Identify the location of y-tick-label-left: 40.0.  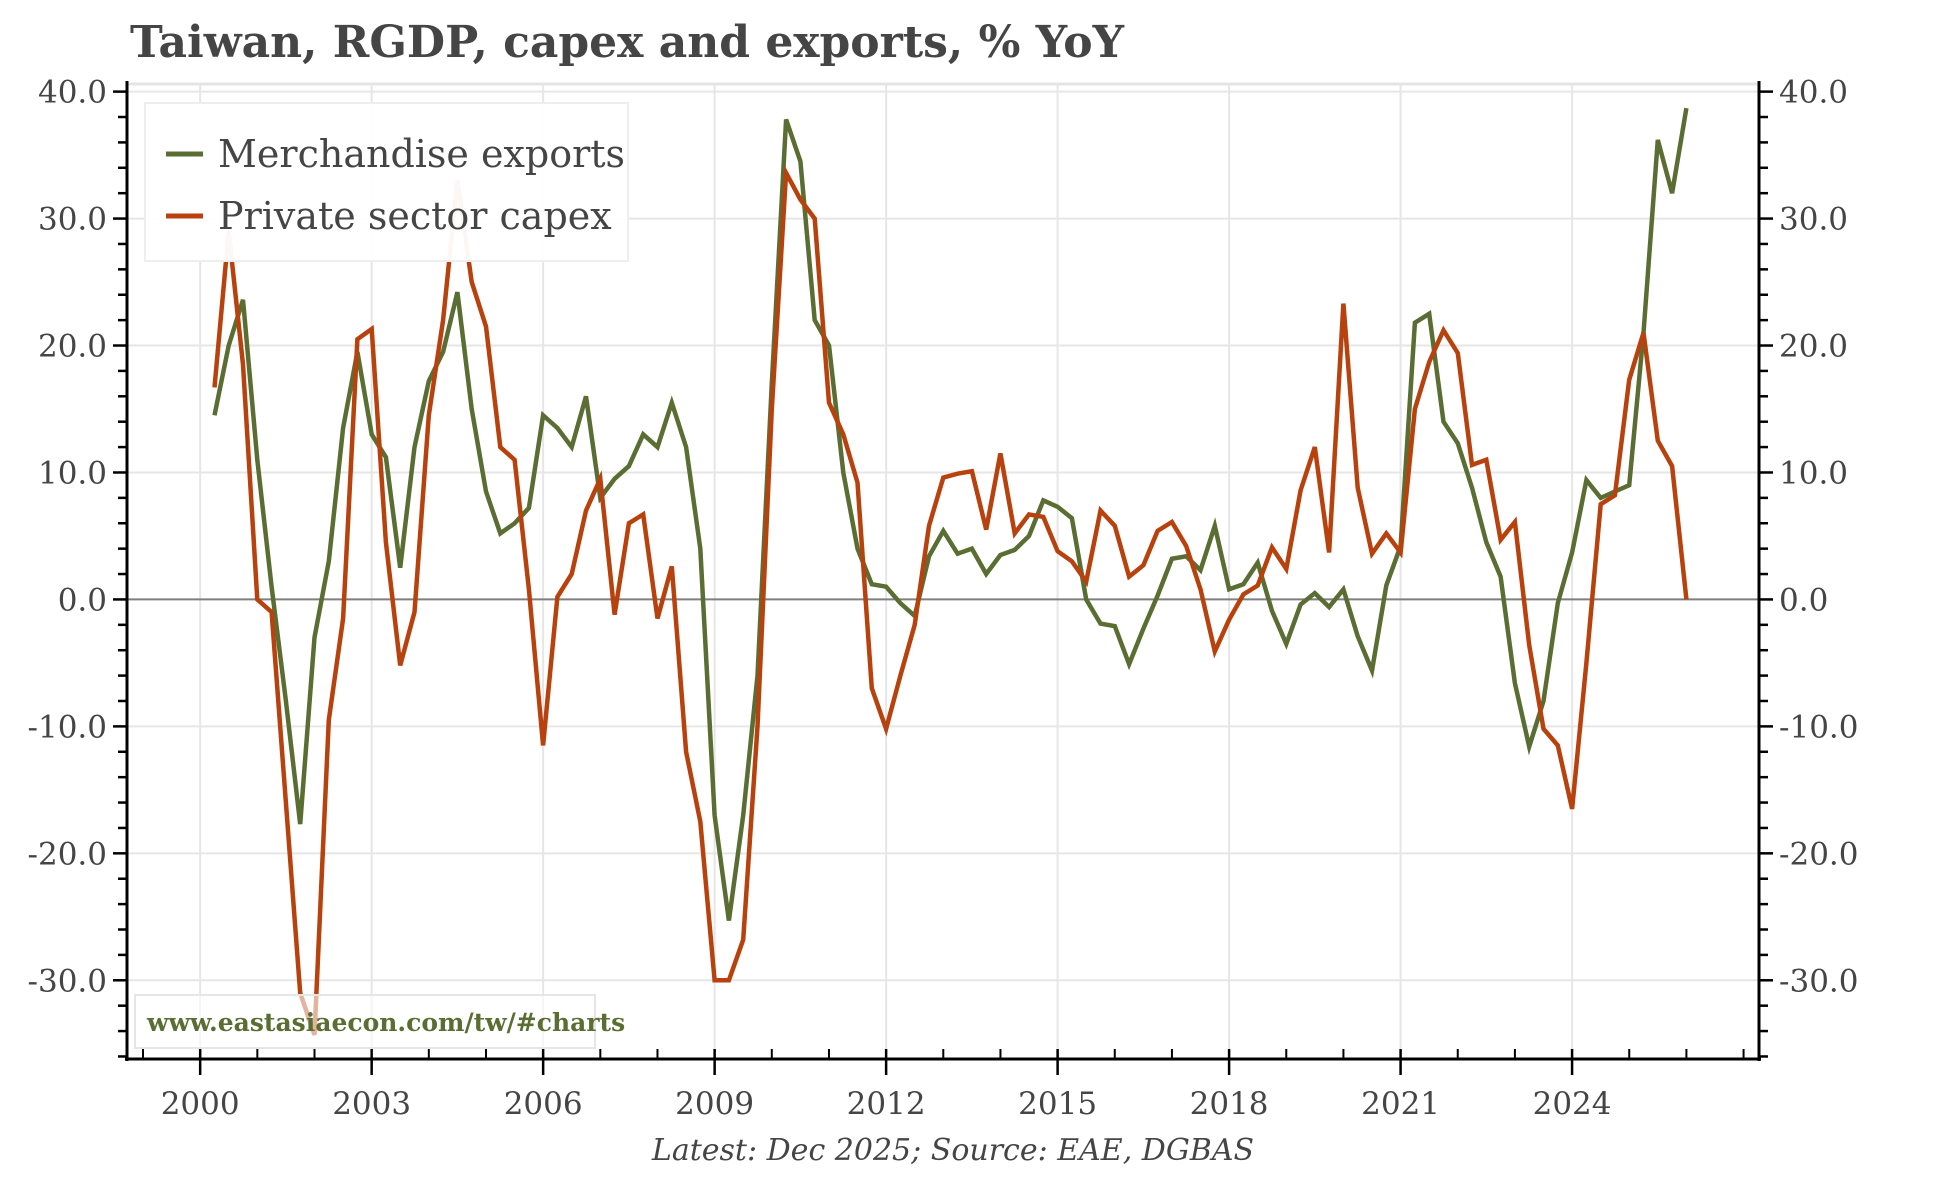
(72, 93).